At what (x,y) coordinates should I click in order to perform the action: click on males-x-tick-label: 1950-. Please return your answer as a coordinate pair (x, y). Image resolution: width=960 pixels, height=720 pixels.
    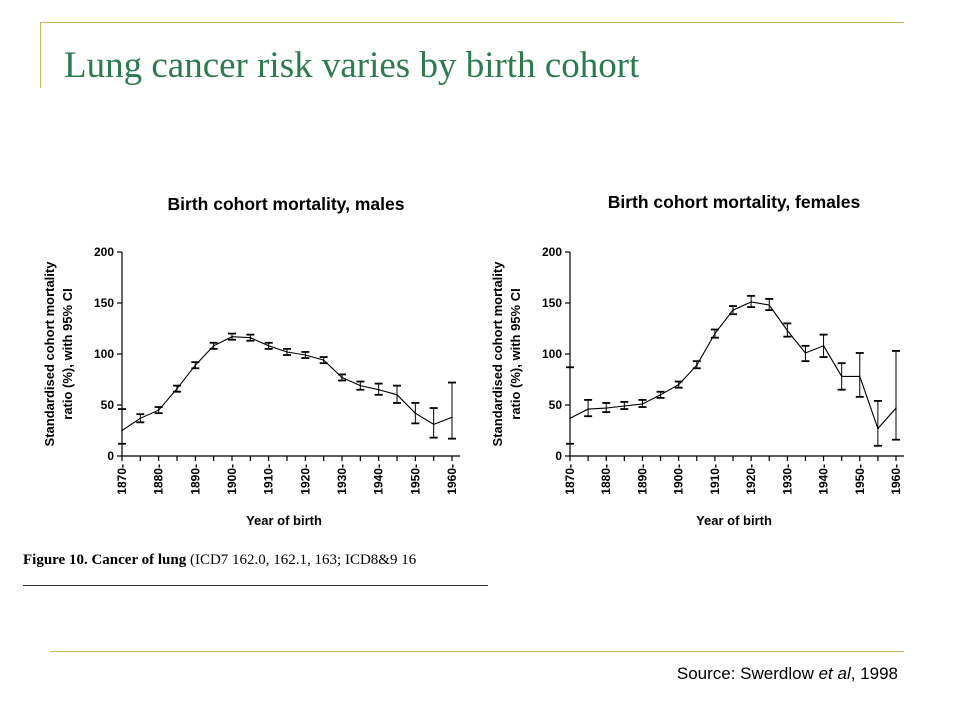
    Looking at the image, I should click on (415, 479).